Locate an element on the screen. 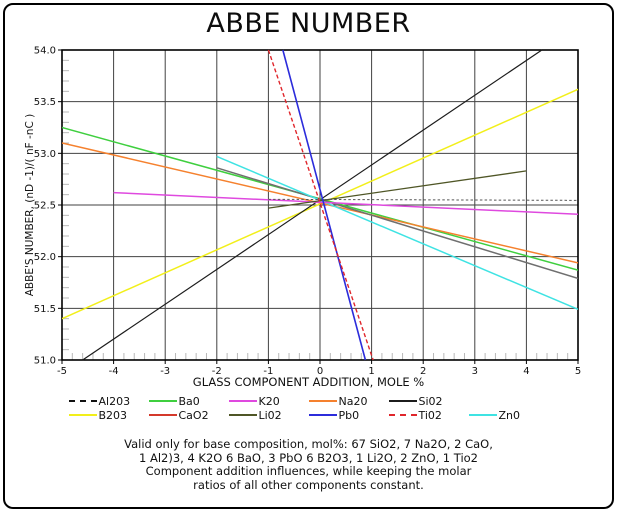 The width and height of the screenshot is (617, 512). legend-swatch-ti02 is located at coordinates (402, 415).